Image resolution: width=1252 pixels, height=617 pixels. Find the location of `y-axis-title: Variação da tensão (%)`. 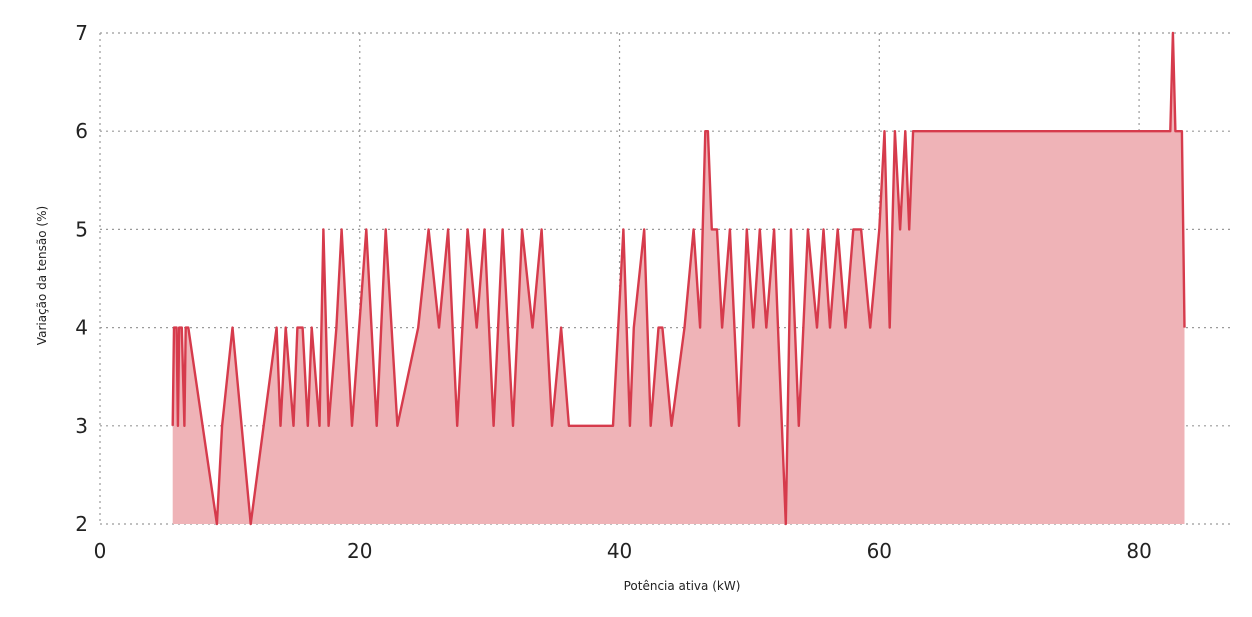

y-axis-title: Variação da tensão (%) is located at coordinates (42, 275).